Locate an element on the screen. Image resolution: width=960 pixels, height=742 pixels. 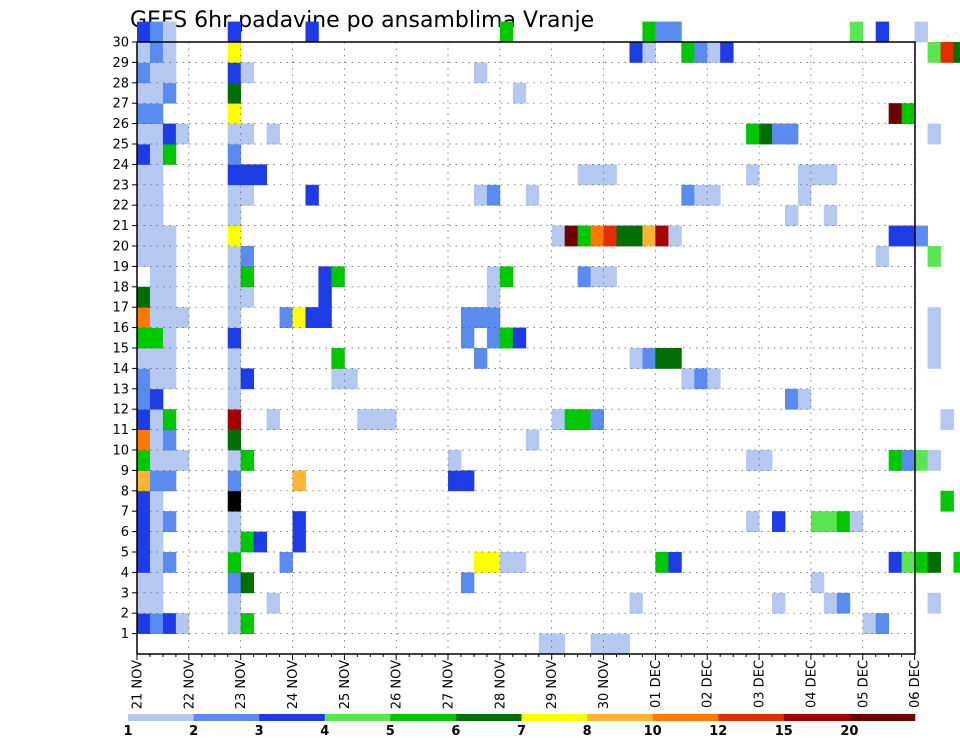
legend-level-label: 10 is located at coordinates (653, 731).